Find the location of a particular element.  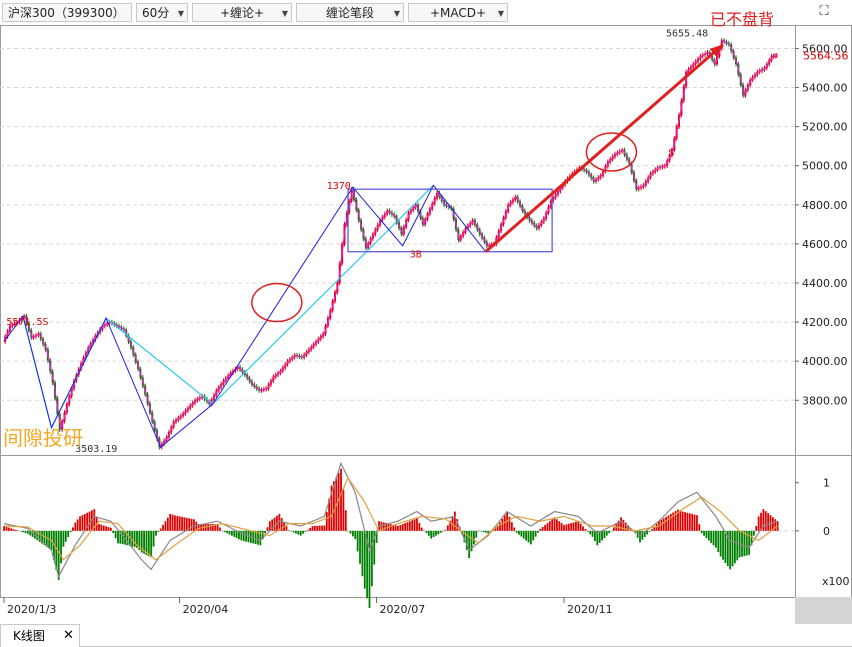

fullscreen-icon: ⛶ is located at coordinates (824, 11).